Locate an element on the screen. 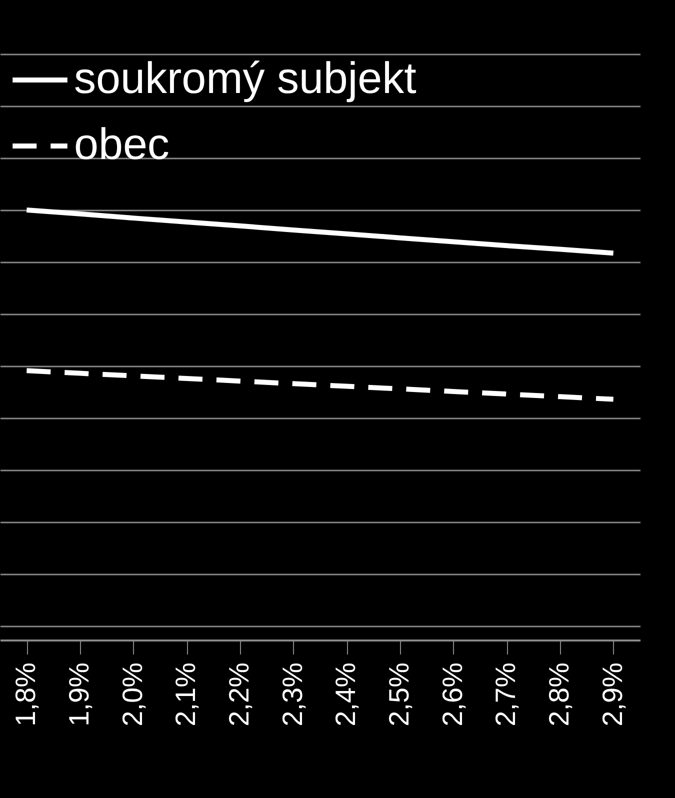 This screenshot has width=675, height=798. x-tick-label: 2,8% is located at coordinates (559, 694).